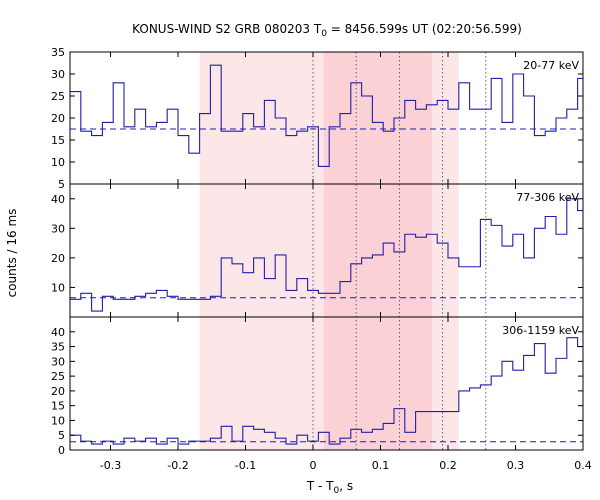 Image resolution: width=600 pixels, height=500 pixels. Describe the element at coordinates (61, 450) in the screenshot. I see `y-tick-label: 0` at that location.